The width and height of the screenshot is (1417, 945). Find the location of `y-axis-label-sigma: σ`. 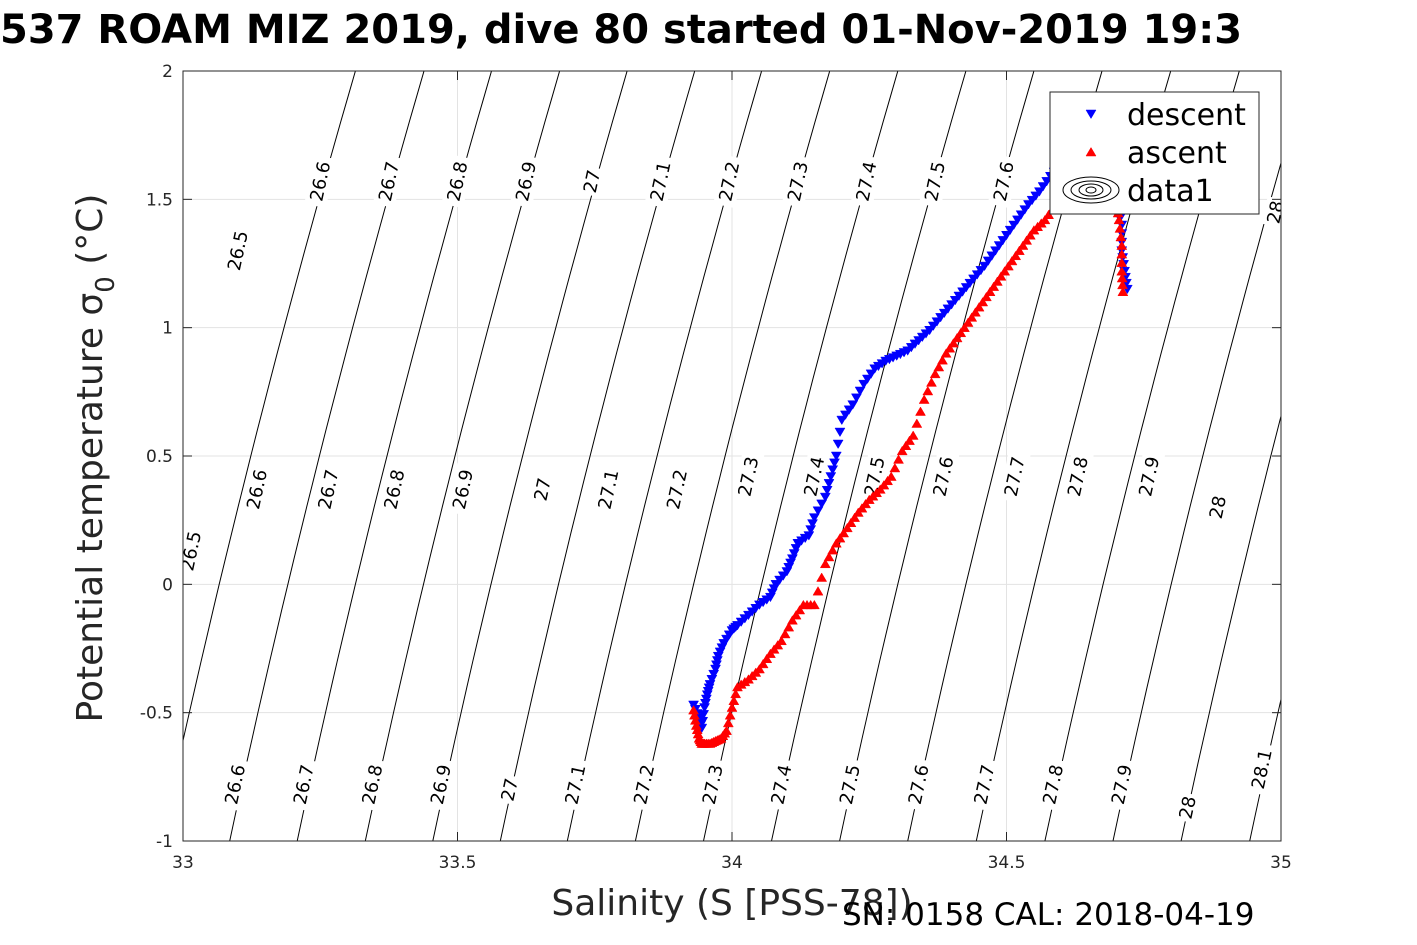

y-axis-label-sigma: σ is located at coordinates (90, 304).